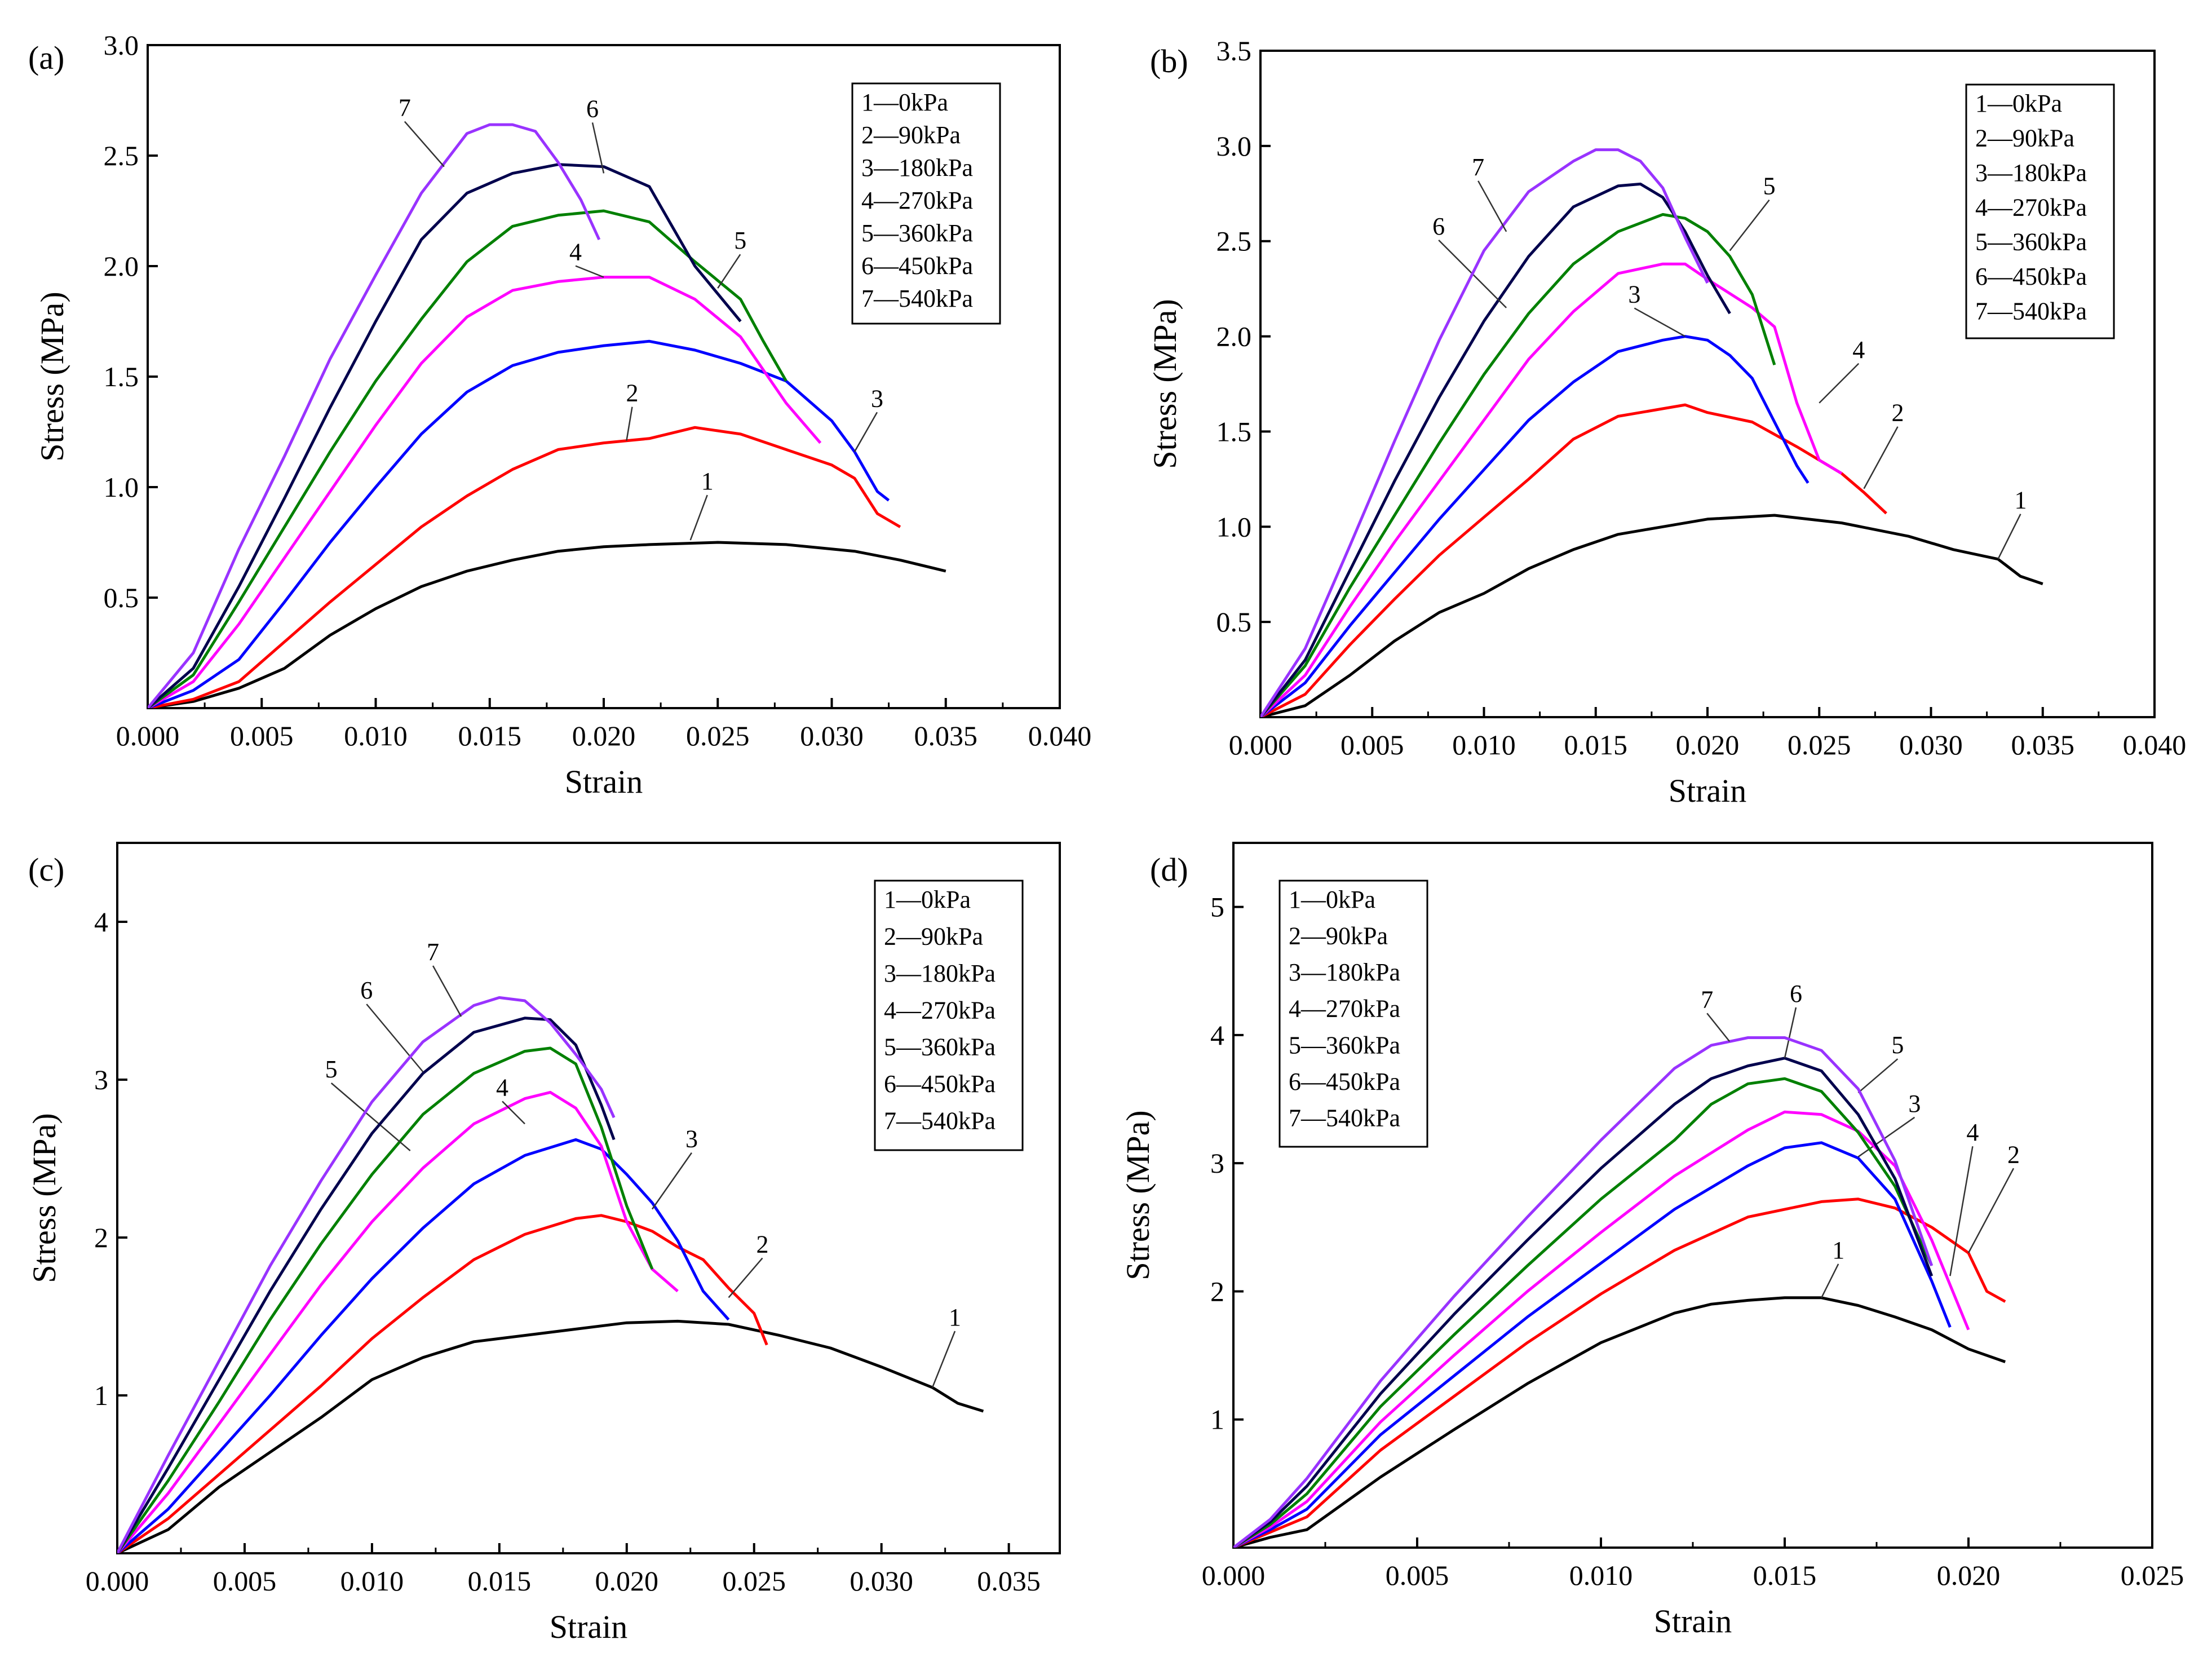 This screenshot has width=2212, height=1657. I want to click on x-tick-label: 0.035, so click(2043, 745).